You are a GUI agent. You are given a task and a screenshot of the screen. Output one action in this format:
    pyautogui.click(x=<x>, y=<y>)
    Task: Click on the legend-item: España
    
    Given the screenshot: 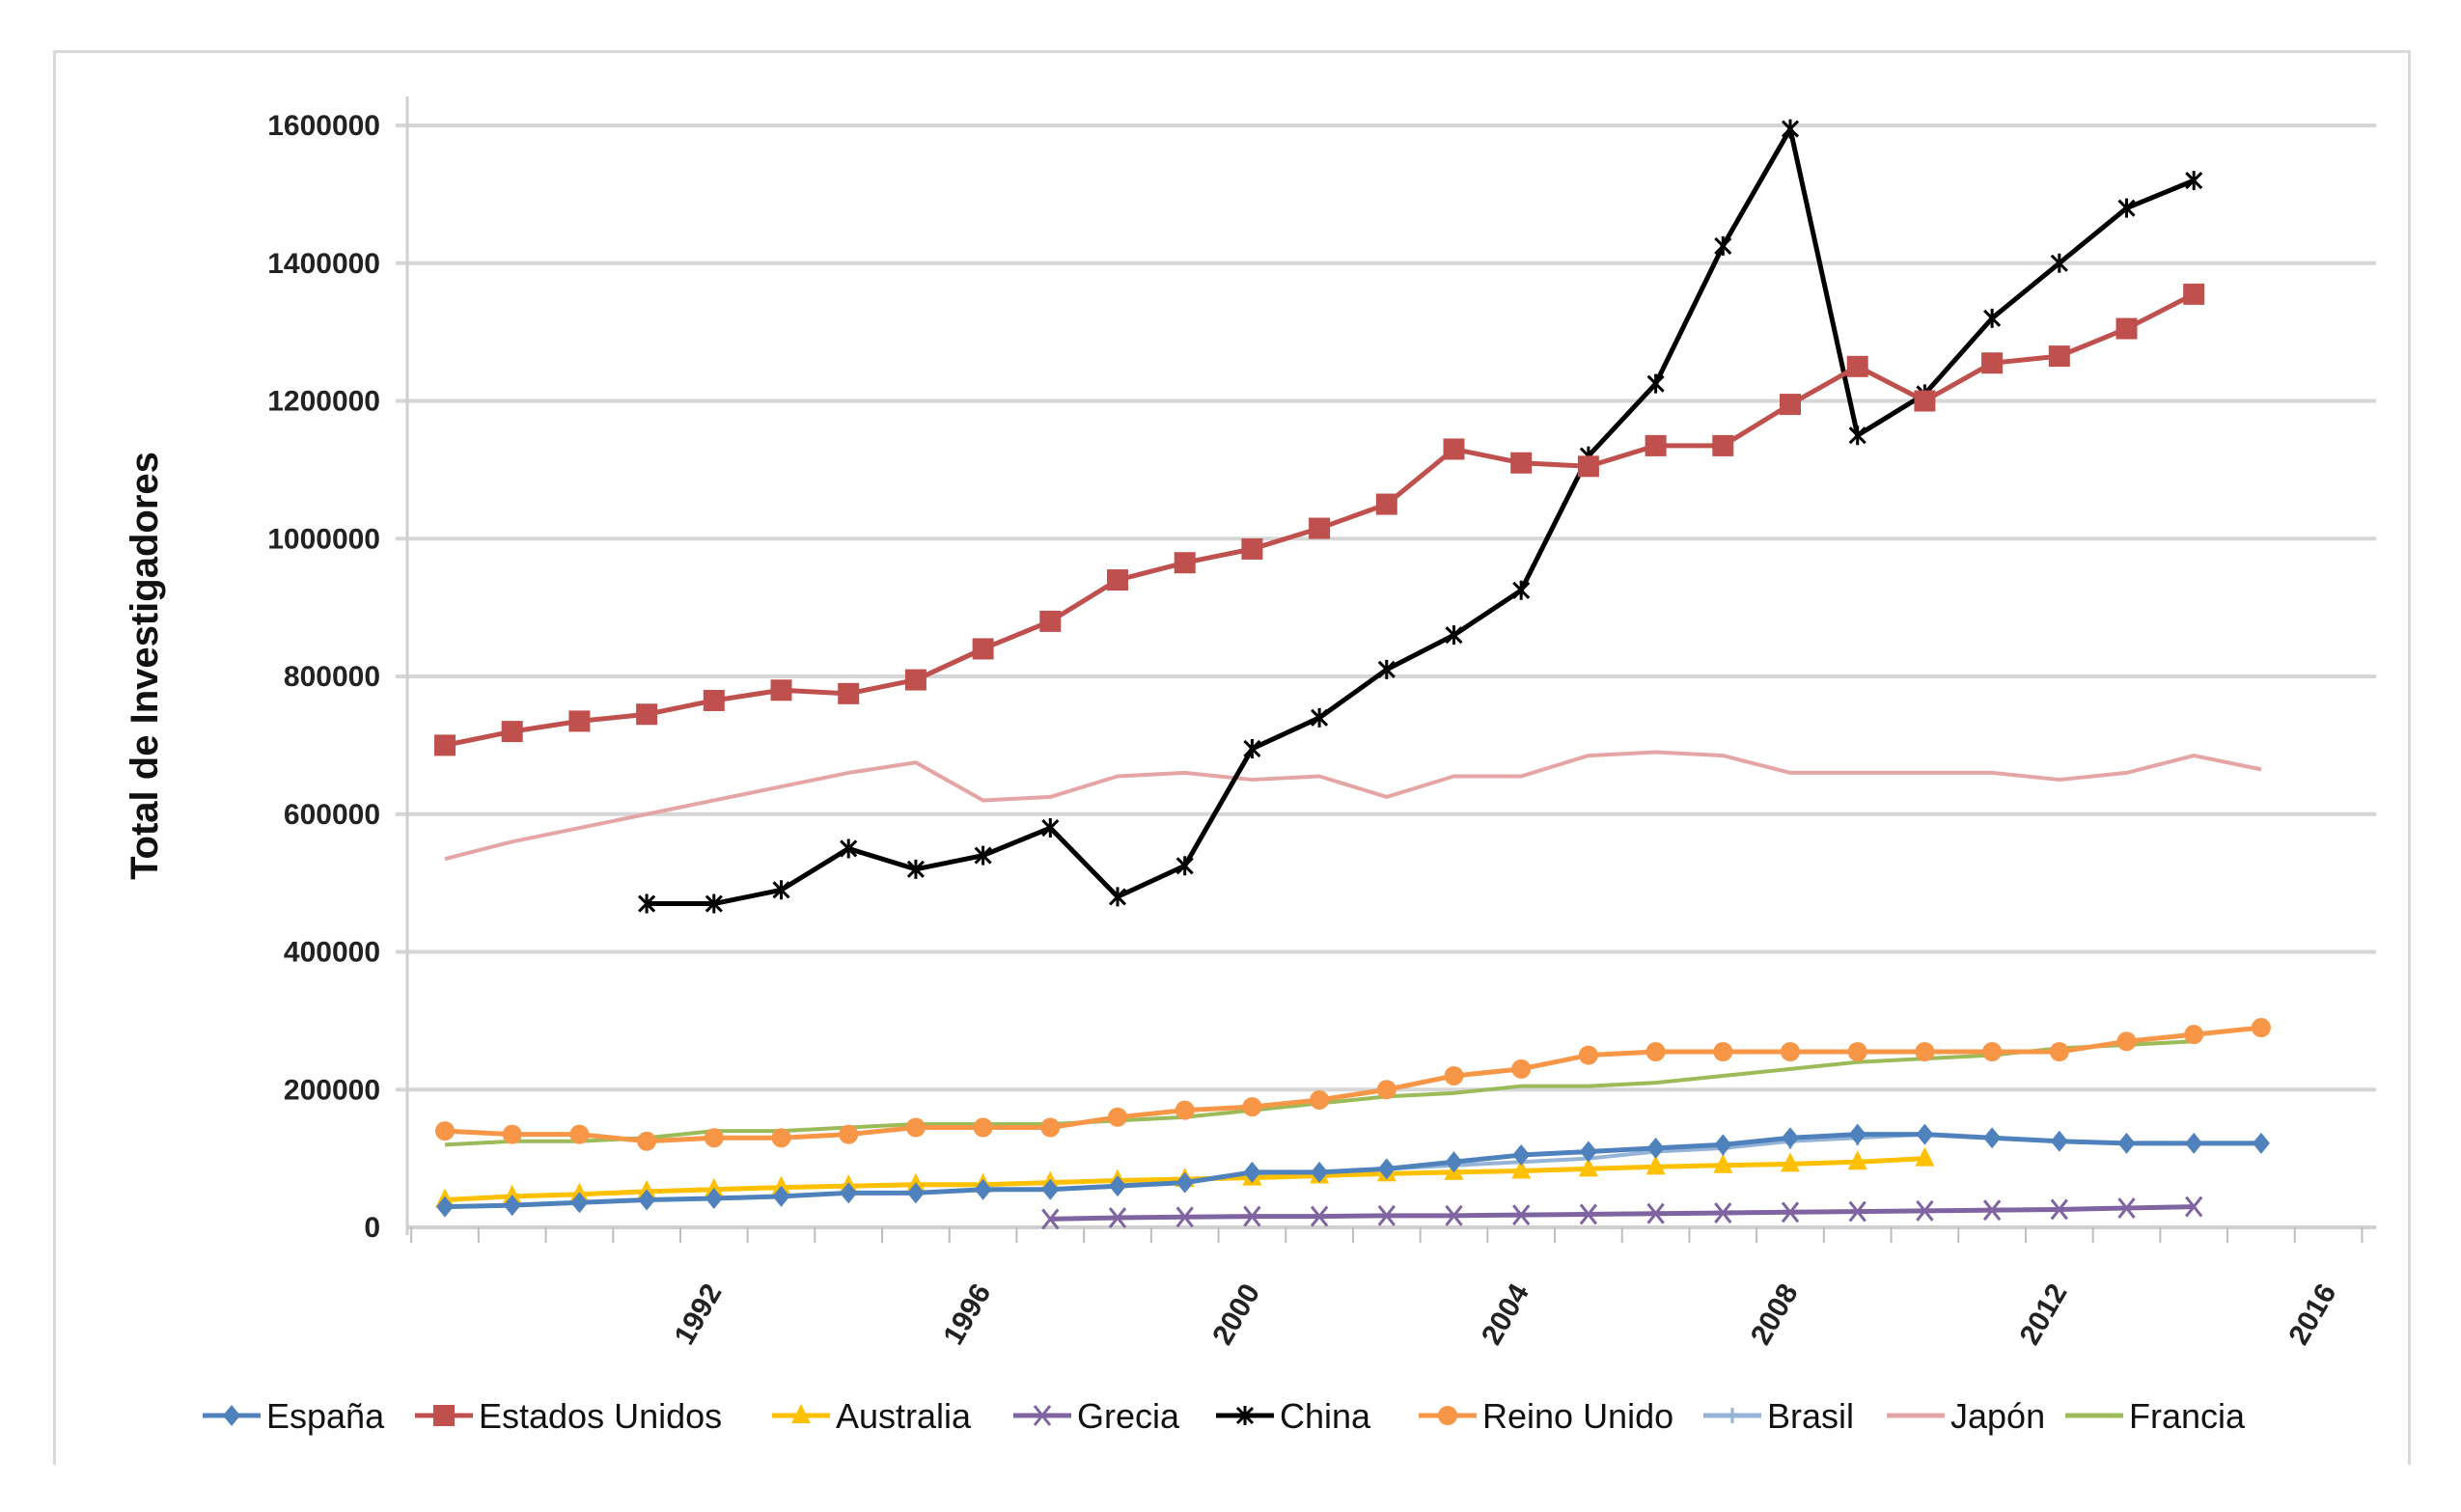 What is the action you would take?
    pyautogui.click(x=294, y=1416)
    